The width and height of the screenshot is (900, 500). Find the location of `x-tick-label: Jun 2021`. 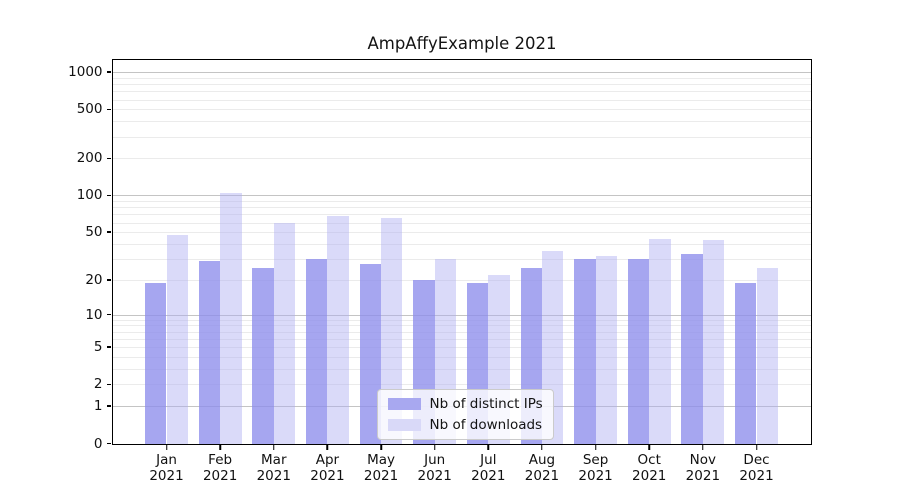

x-tick-label: Jun 2021 is located at coordinates (434, 469).